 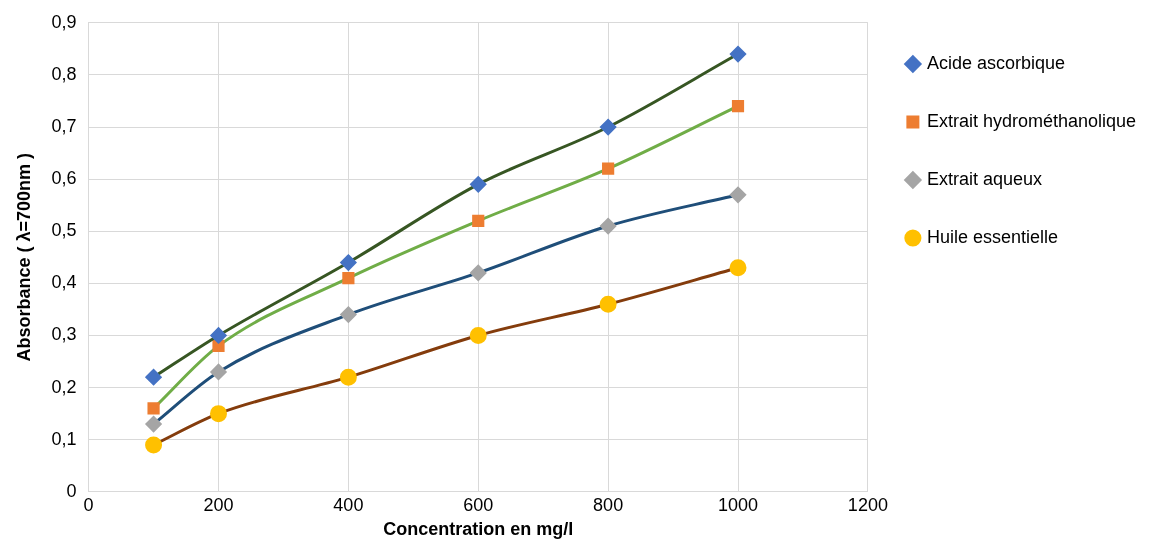 What do you see at coordinates (478, 504) in the screenshot?
I see `x-tick-label: 600` at bounding box center [478, 504].